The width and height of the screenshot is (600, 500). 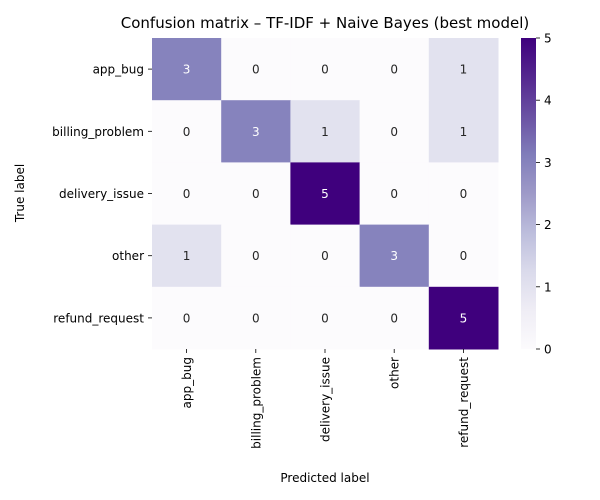 What do you see at coordinates (548, 350) in the screenshot?
I see `colorbar-tick-label-0: 0` at bounding box center [548, 350].